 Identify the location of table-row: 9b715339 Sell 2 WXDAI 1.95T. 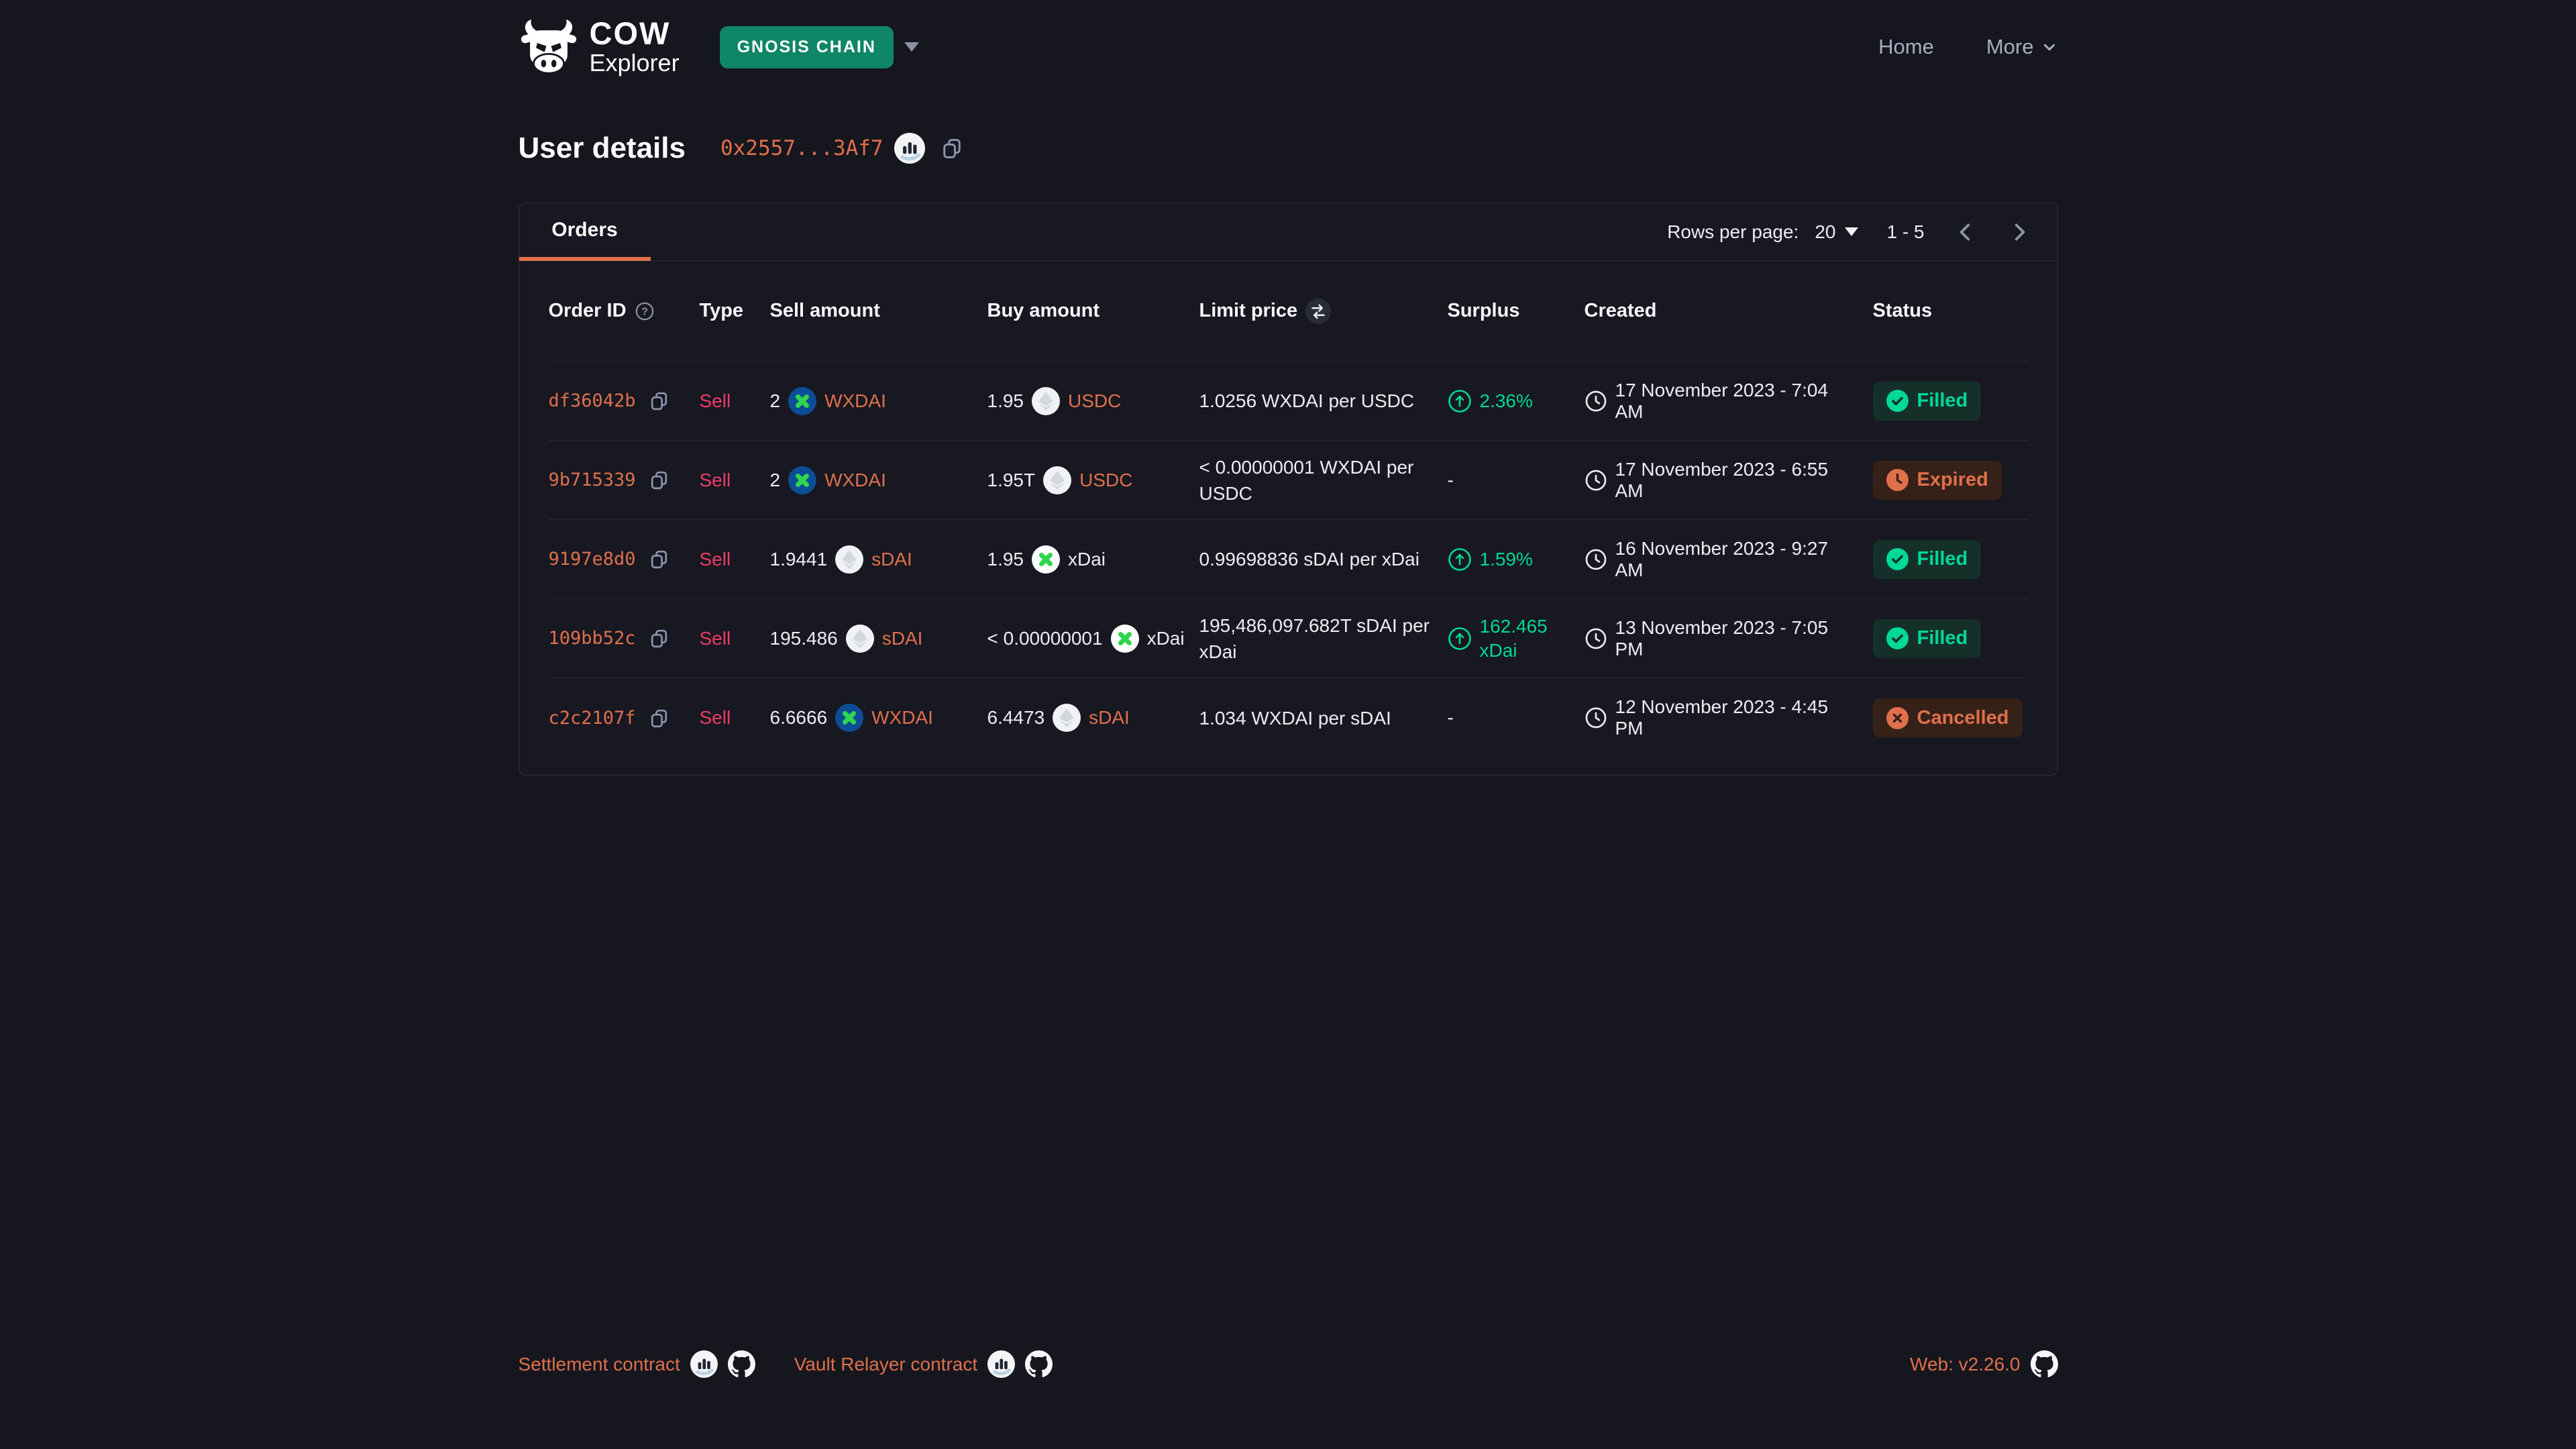
(1288, 481).